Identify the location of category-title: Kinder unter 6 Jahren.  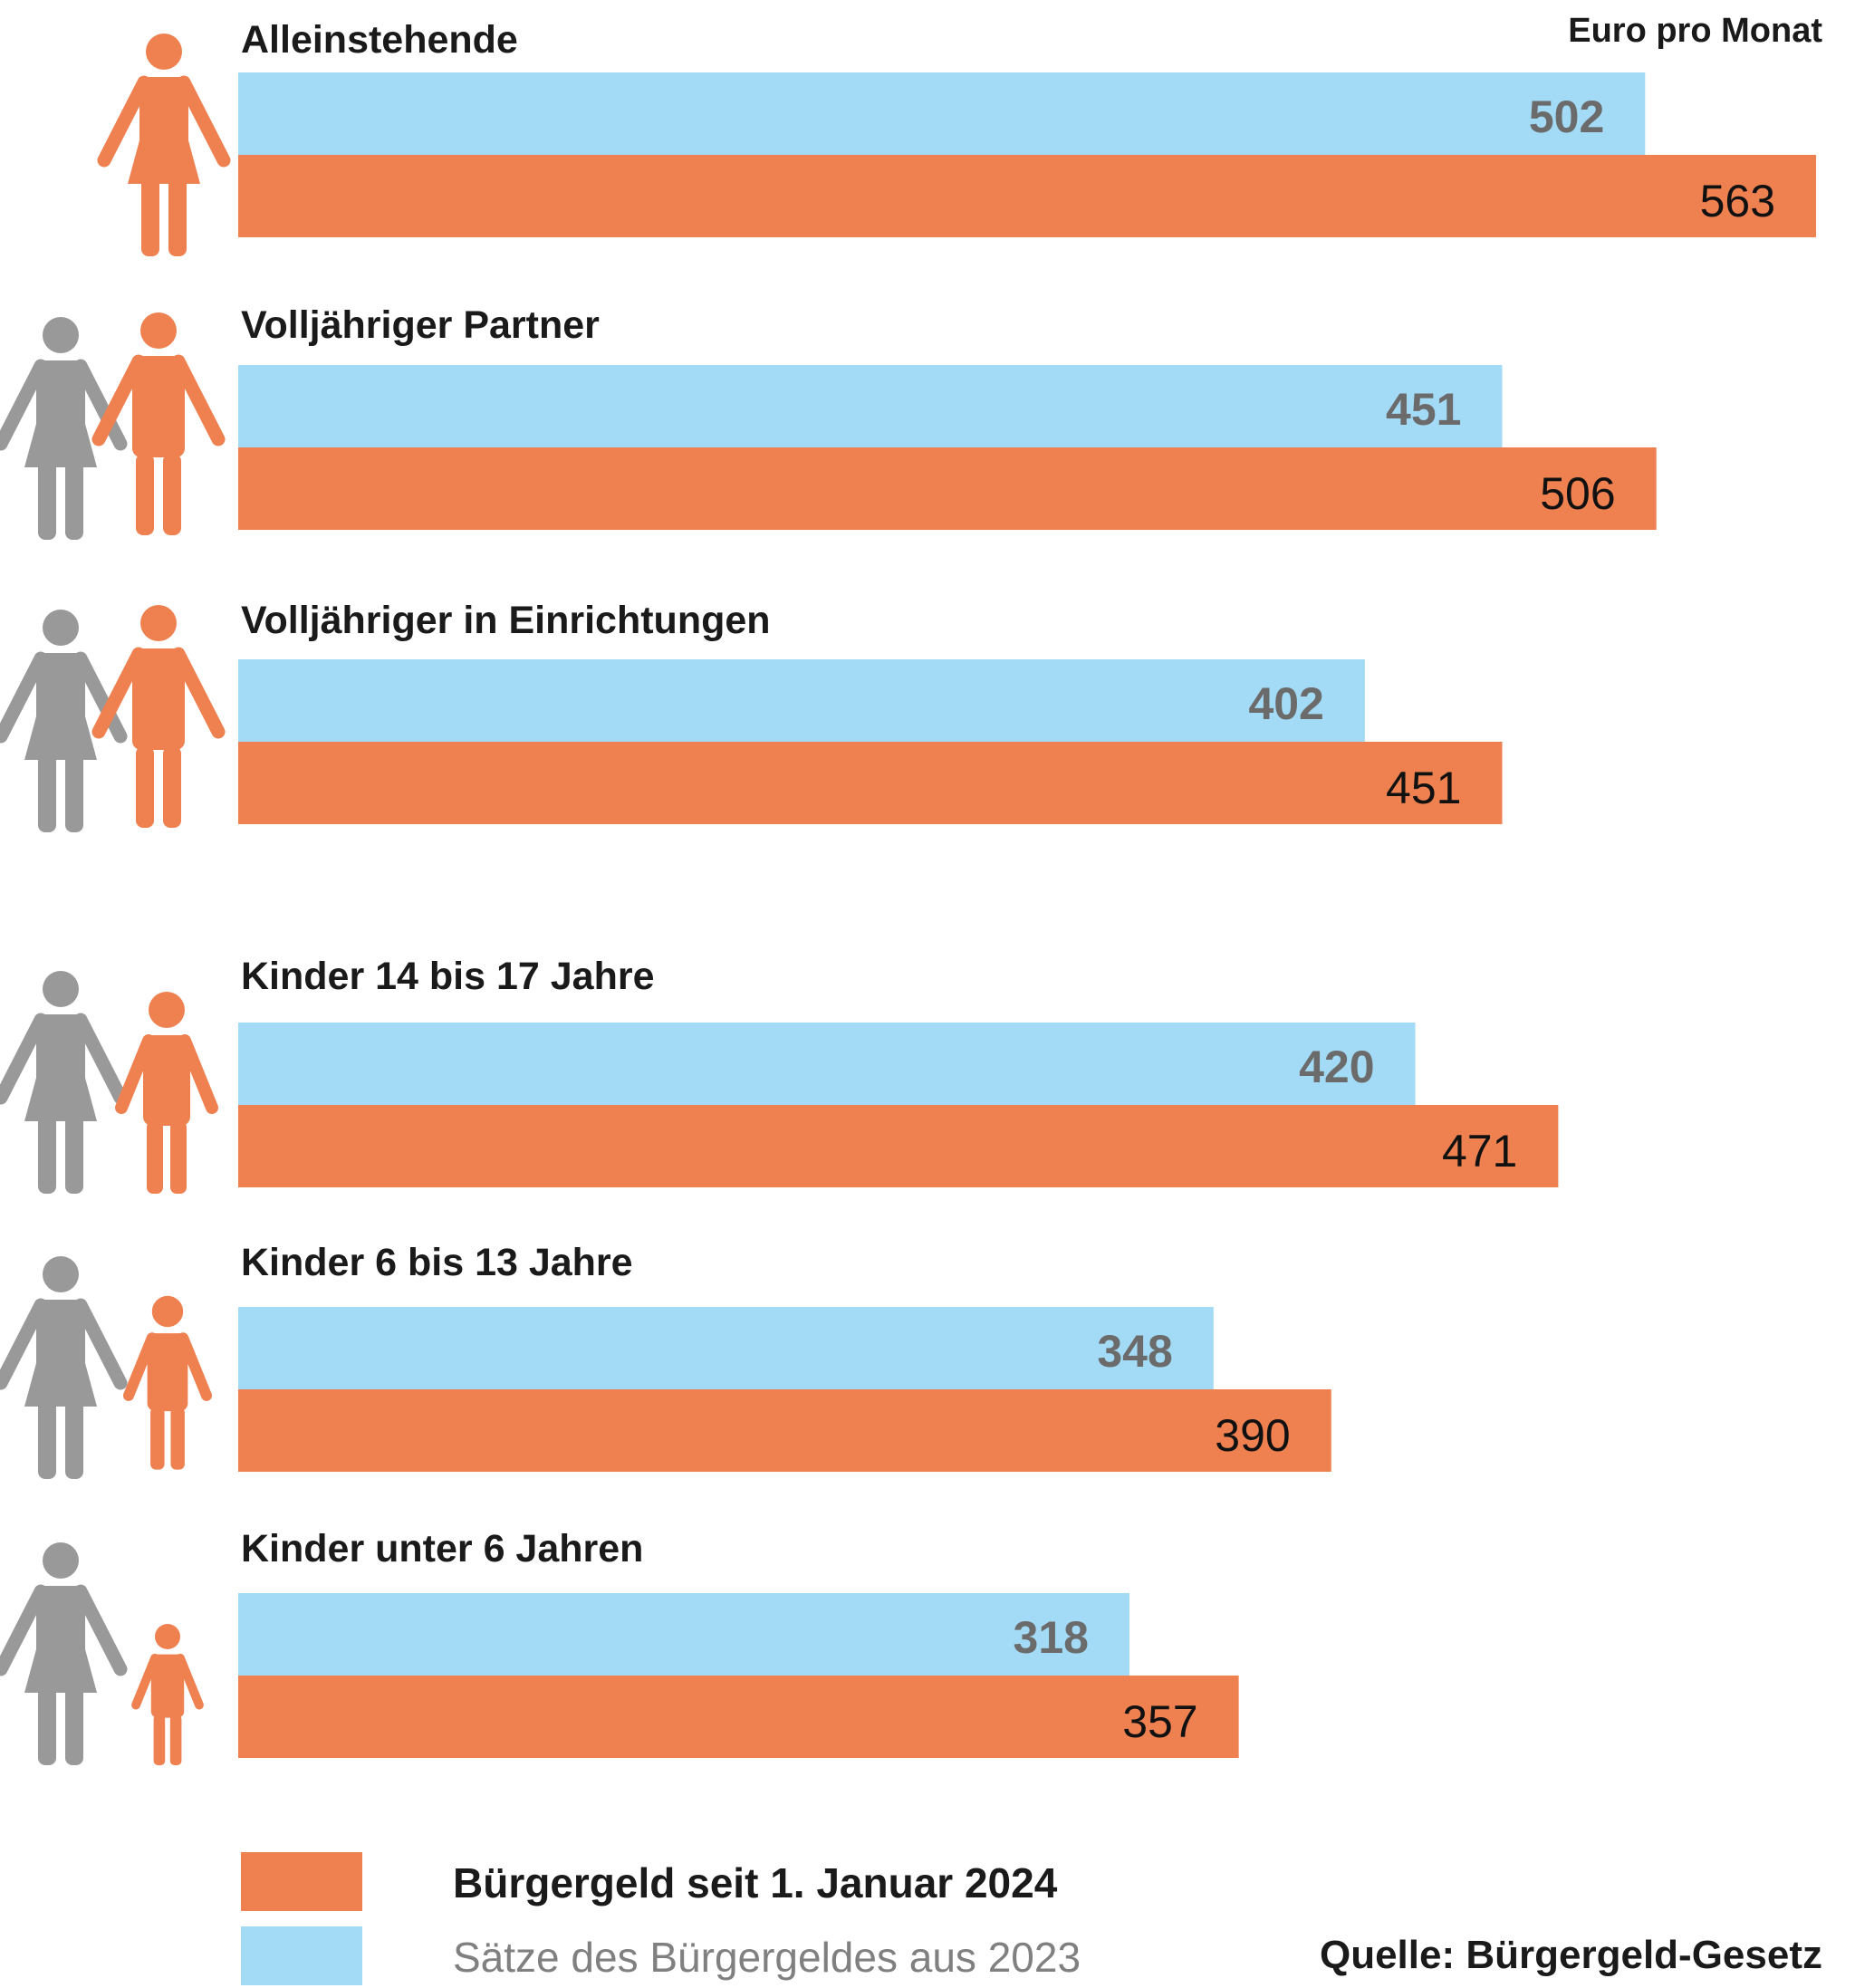
(442, 1548).